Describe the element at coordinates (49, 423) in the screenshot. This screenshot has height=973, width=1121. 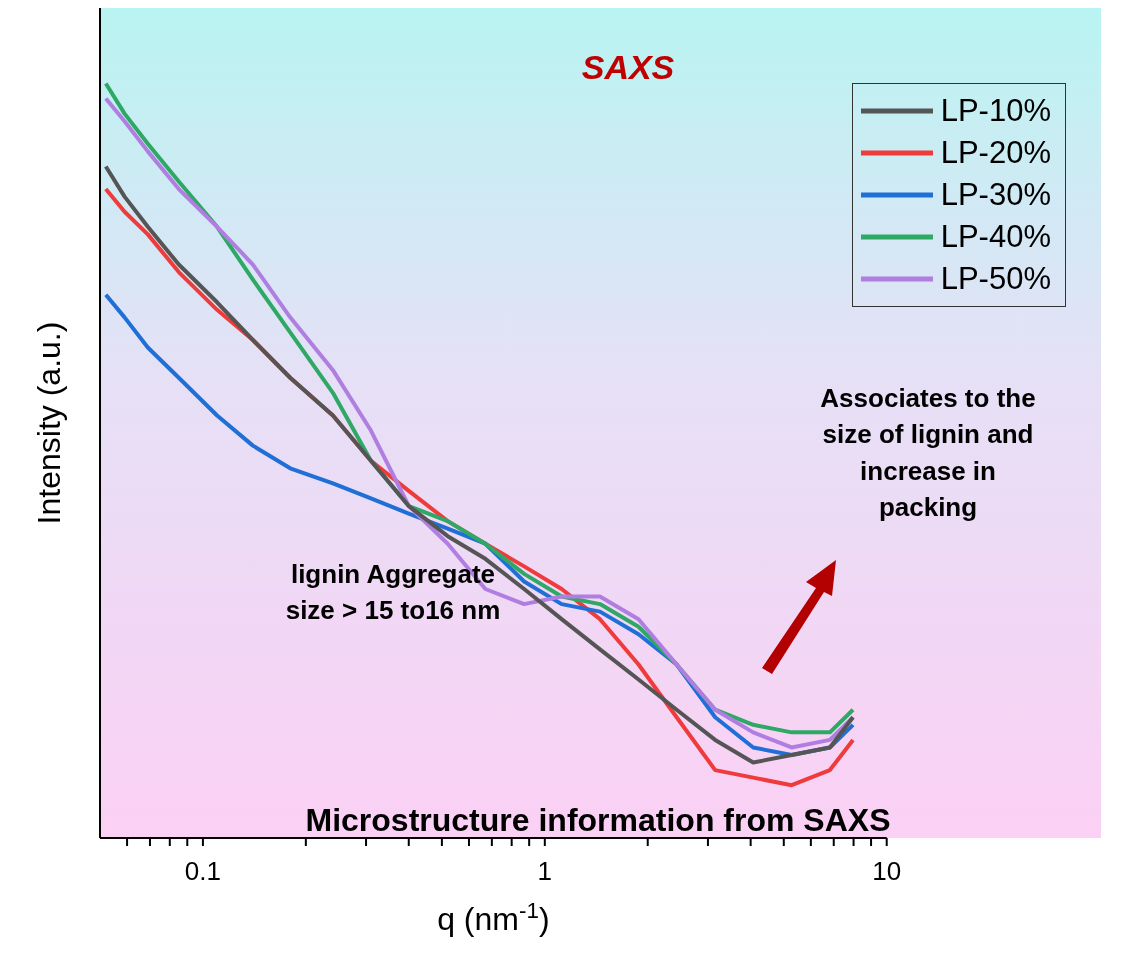
I see `y-axis-title: Intensity (a.u.)` at that location.